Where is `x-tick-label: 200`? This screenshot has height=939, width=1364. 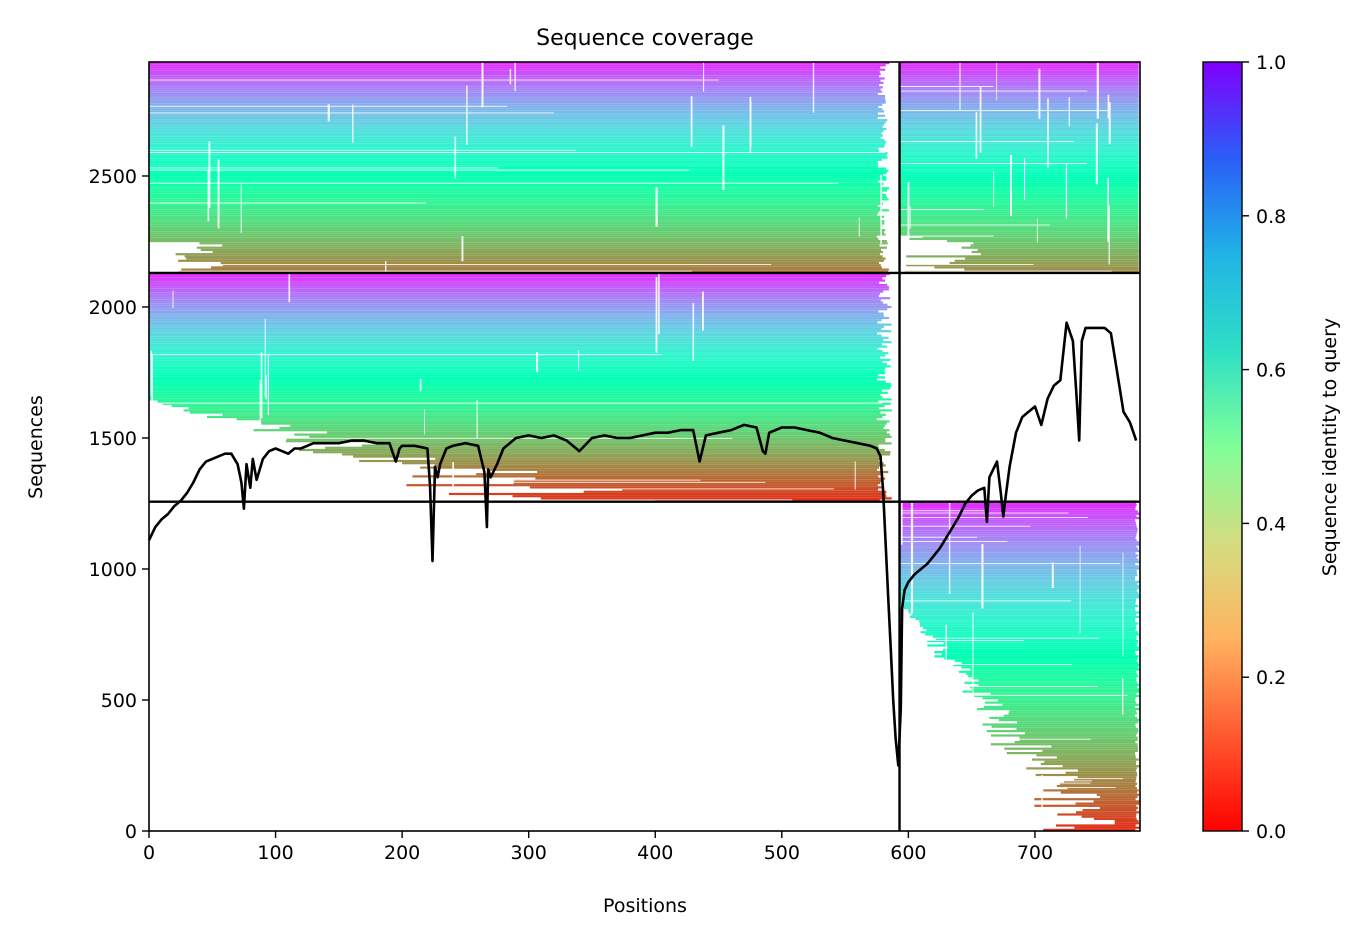 x-tick-label: 200 is located at coordinates (402, 853).